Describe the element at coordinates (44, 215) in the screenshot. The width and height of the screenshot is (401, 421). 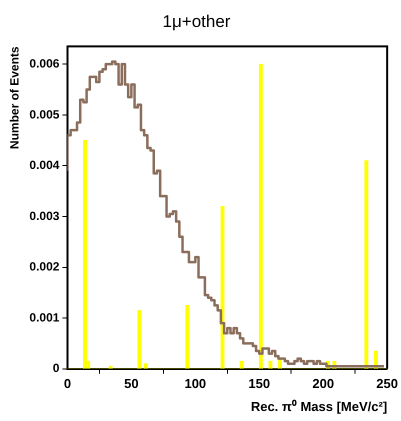
I see `y-tick-label: 0.003` at that location.